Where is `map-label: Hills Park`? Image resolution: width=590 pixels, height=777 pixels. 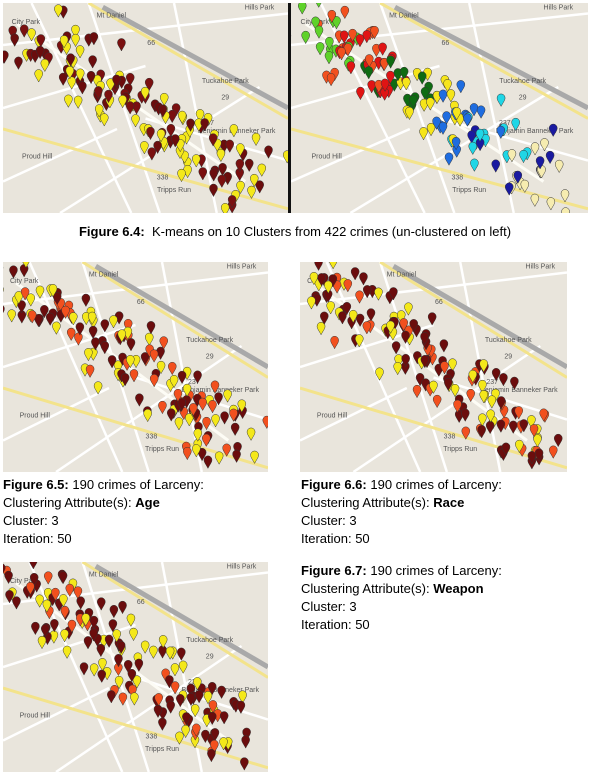 map-label: Hills Park is located at coordinates (541, 266).